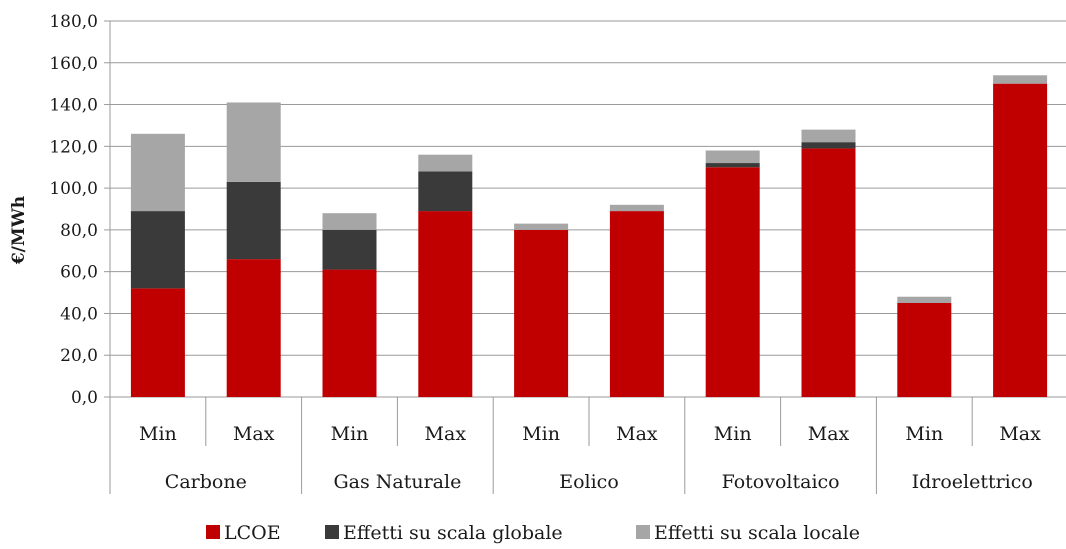 Image resolution: width=1066 pixels, height=549 pixels. Describe the element at coordinates (397, 482) in the screenshot. I see `x-group-label: Gas Naturale` at that location.